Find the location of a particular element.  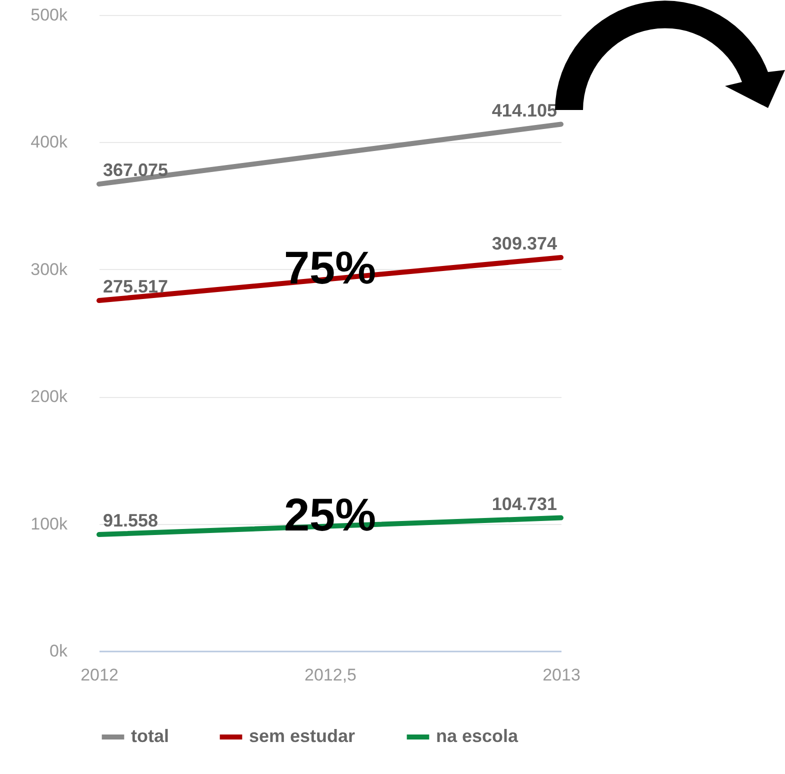

x-tick-label: 2013 is located at coordinates (561, 675).